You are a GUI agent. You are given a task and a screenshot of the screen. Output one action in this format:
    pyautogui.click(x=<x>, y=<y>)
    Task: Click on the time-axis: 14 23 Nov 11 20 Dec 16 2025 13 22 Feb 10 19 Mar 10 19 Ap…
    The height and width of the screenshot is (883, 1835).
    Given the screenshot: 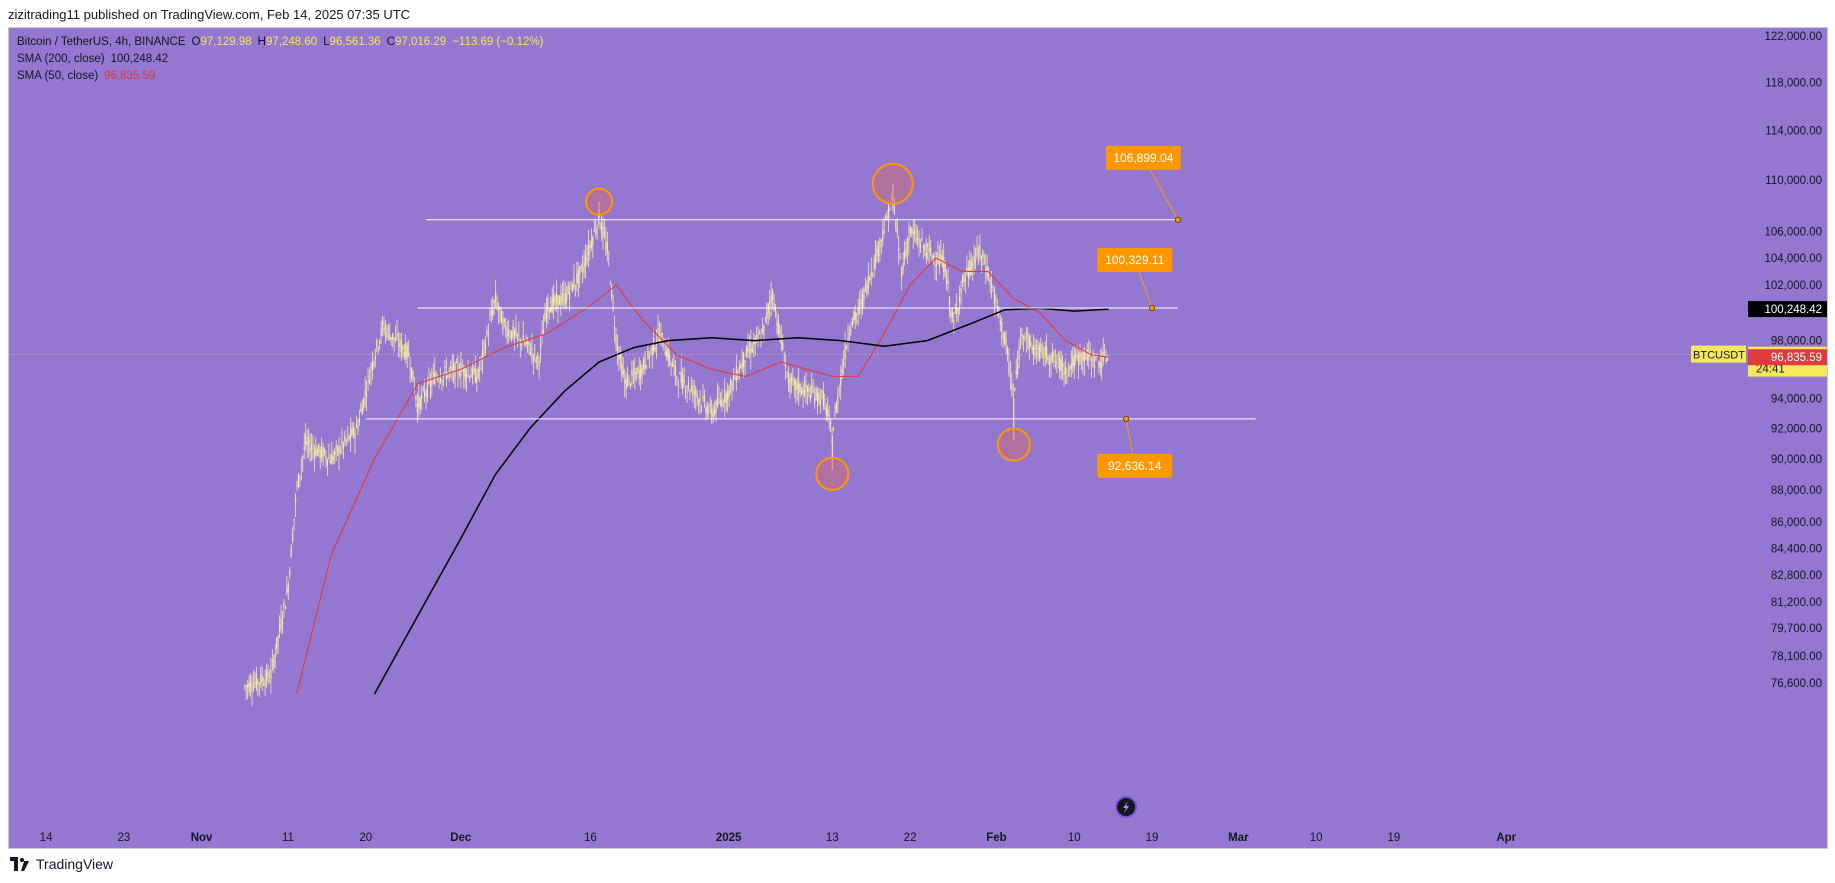 What is the action you would take?
    pyautogui.click(x=918, y=836)
    